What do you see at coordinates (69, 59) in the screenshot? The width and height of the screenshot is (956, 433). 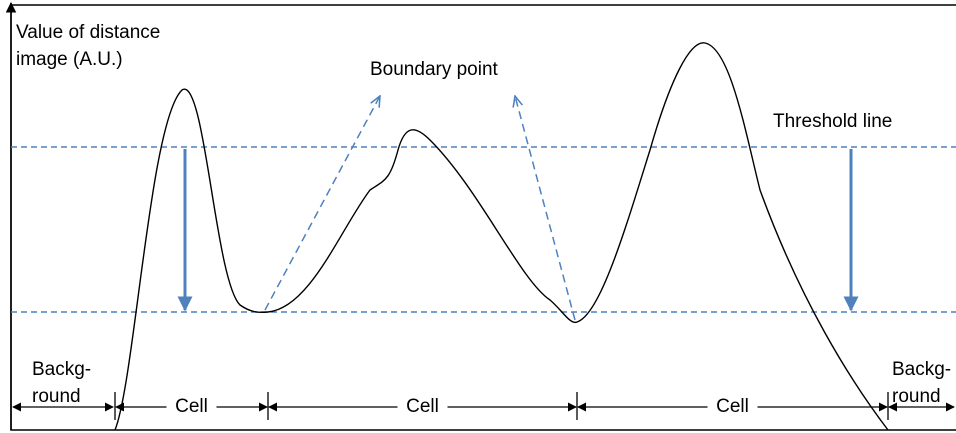 I see `axis-label: image (A.U.)` at bounding box center [69, 59].